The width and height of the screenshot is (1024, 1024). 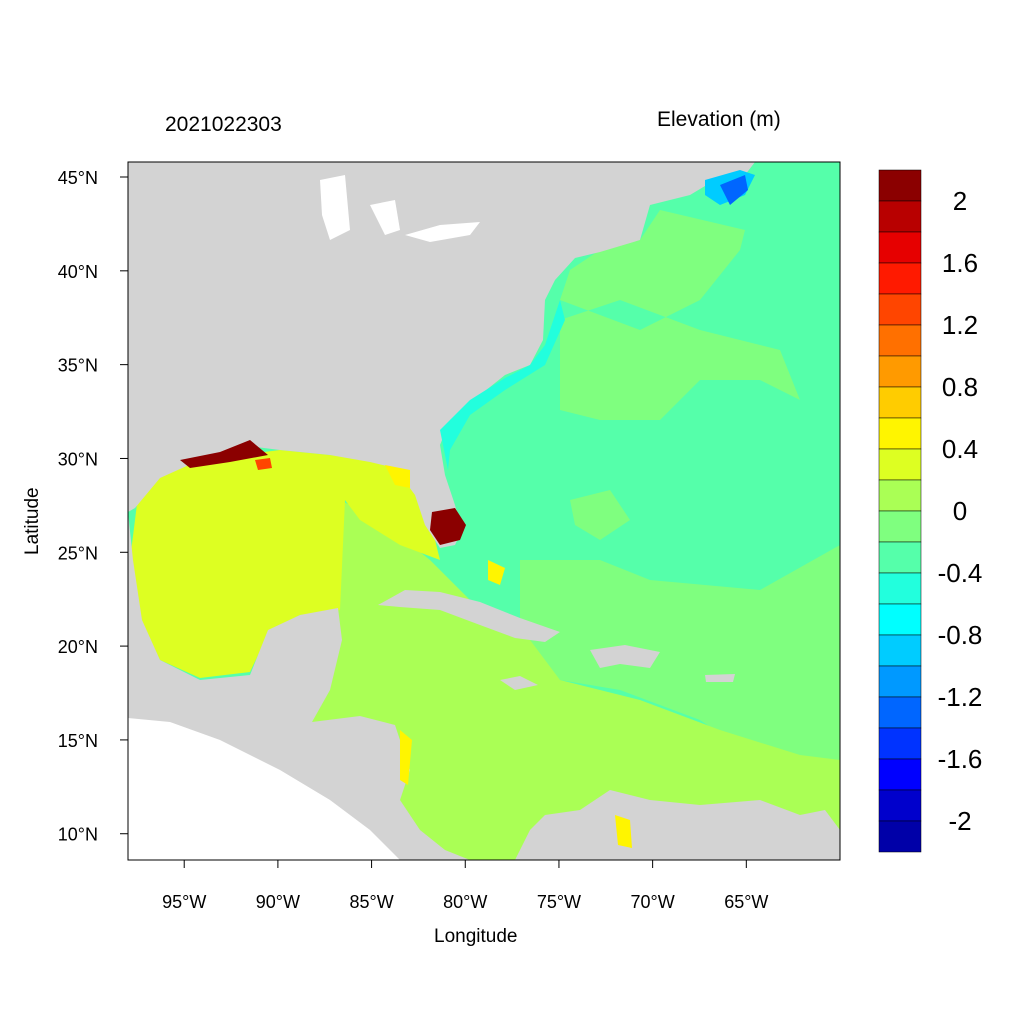 I want to click on surge-louisiana, so click(x=263, y=464).